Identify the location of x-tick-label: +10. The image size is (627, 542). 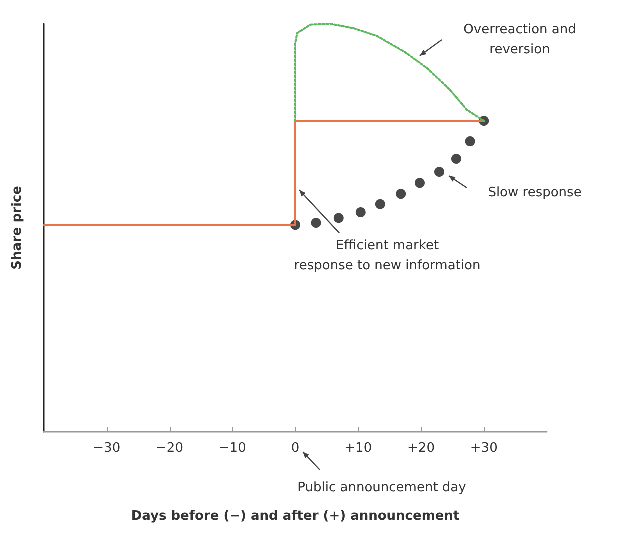
(358, 448).